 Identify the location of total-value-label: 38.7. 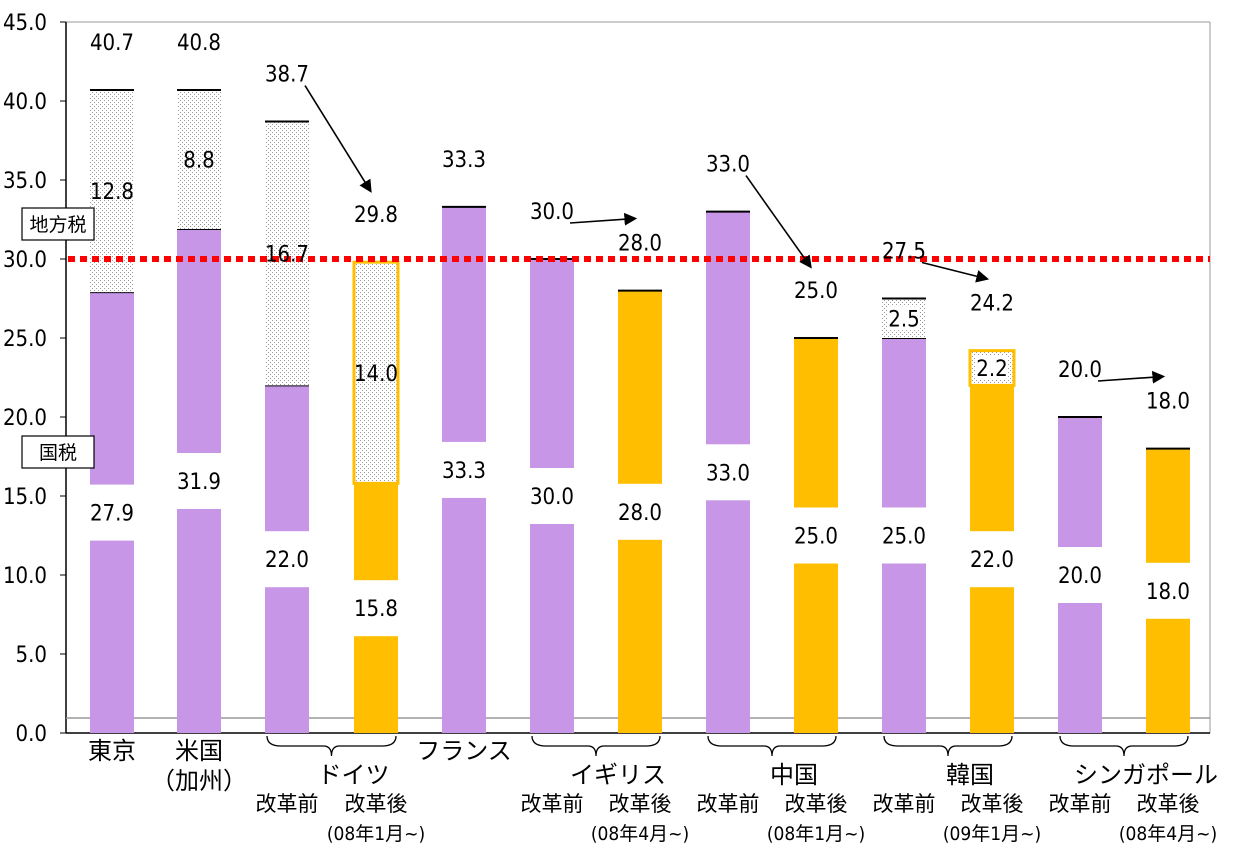
(287, 75).